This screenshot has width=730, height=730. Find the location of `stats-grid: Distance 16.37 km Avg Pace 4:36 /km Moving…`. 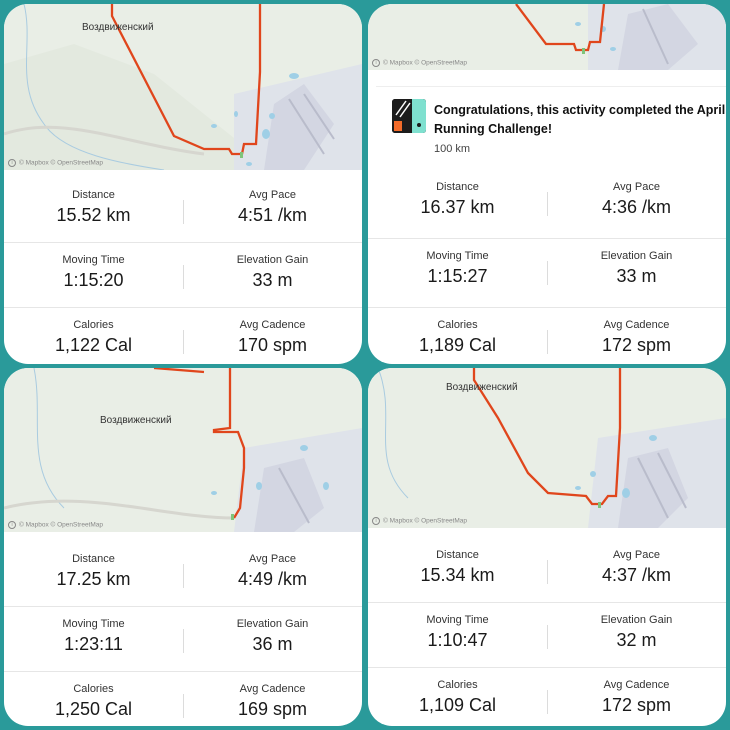

stats-grid: Distance 16.37 km Avg Pace 4:36 /km Moving… is located at coordinates (547, 267).